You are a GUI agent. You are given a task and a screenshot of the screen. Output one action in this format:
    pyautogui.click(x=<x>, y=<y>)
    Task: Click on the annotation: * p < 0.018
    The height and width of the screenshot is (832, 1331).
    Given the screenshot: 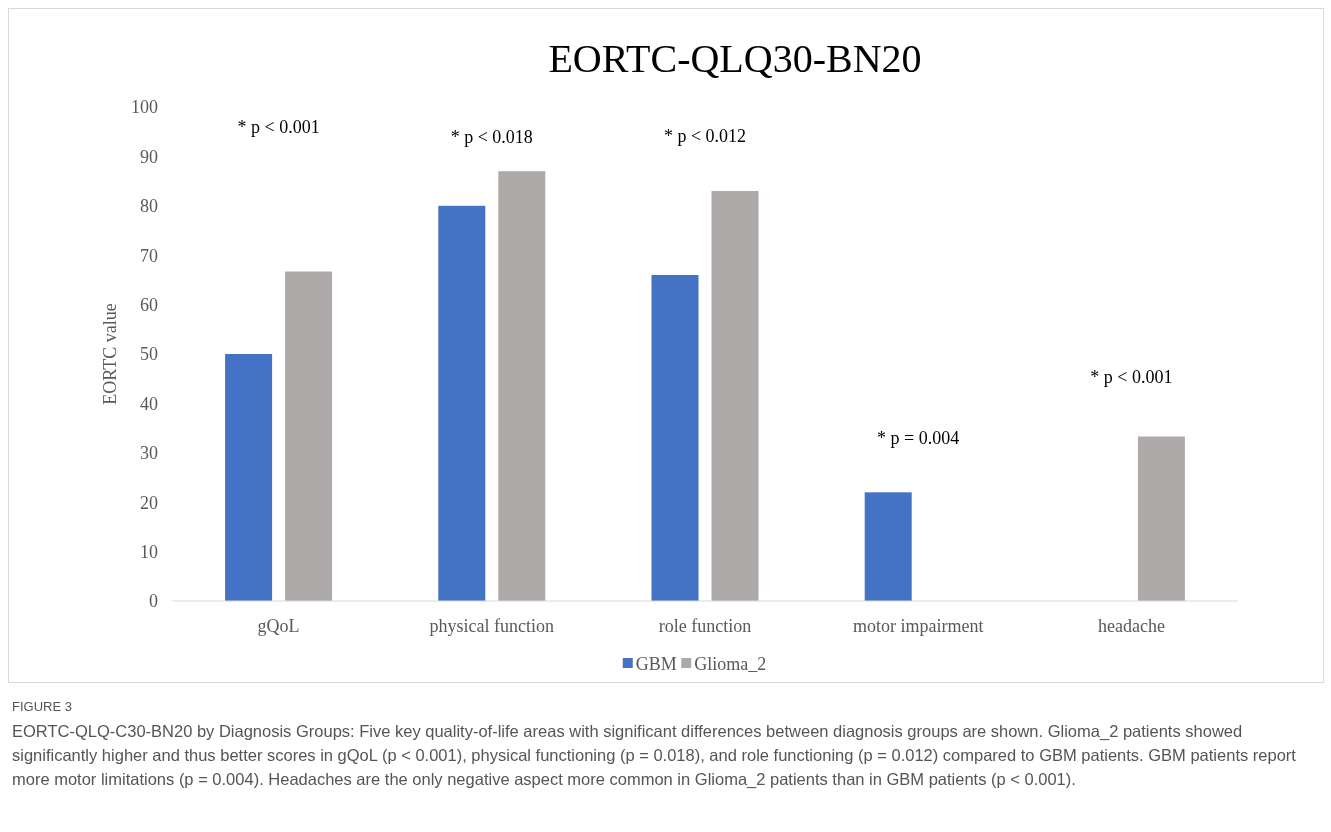 What is the action you would take?
    pyautogui.click(x=491, y=136)
    